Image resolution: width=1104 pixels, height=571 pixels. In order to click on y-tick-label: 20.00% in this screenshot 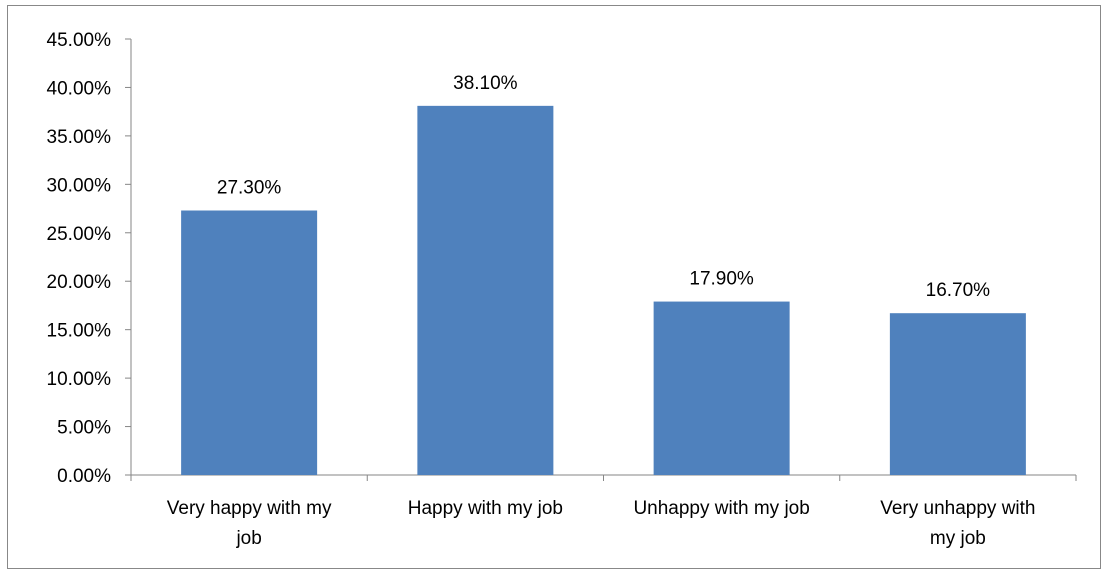, I will do `click(79, 282)`.